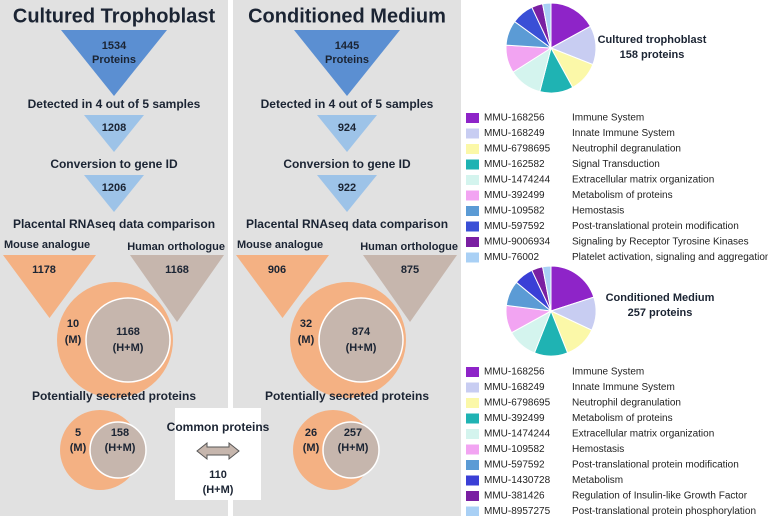 This screenshot has width=768, height=516. What do you see at coordinates (120, 433) in the screenshot?
I see `count: 158` at bounding box center [120, 433].